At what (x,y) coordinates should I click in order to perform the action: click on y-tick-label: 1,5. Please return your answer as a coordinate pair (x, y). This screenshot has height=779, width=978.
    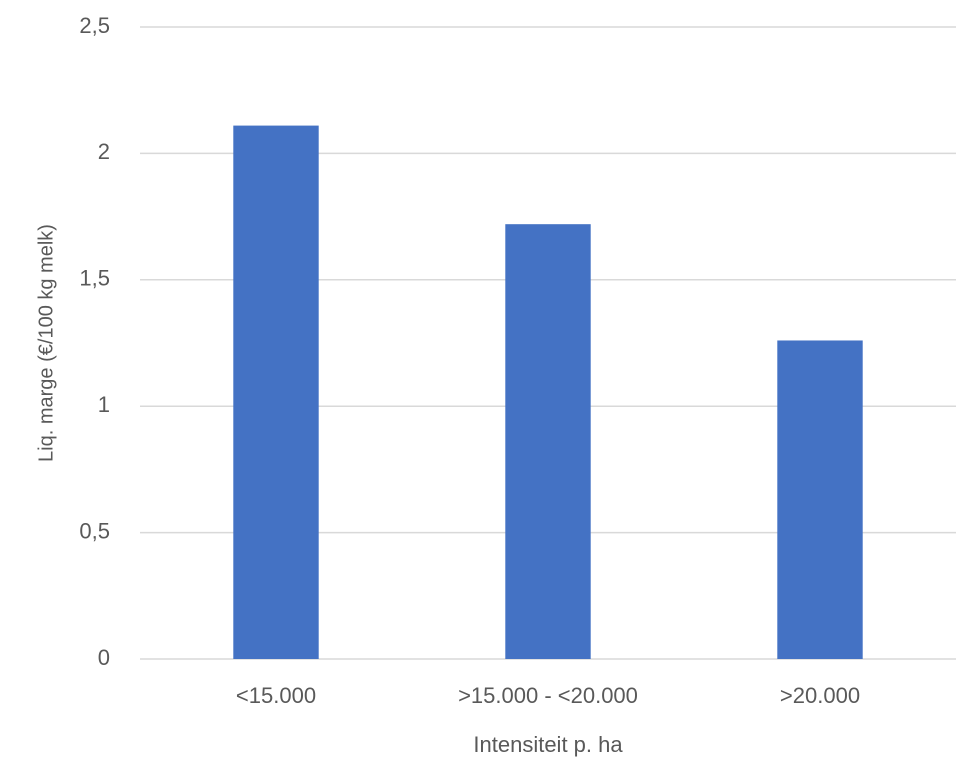
    Looking at the image, I should click on (94, 278).